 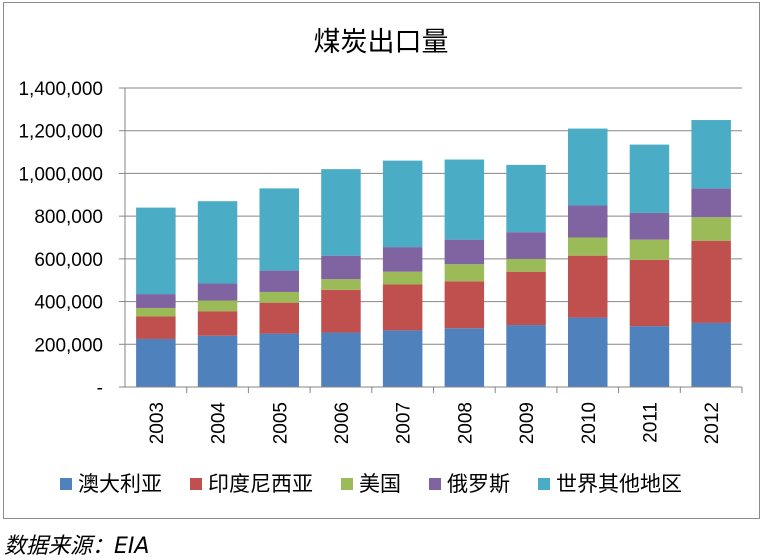 I want to click on y-tick-label: 1,200,000, so click(x=60, y=132).